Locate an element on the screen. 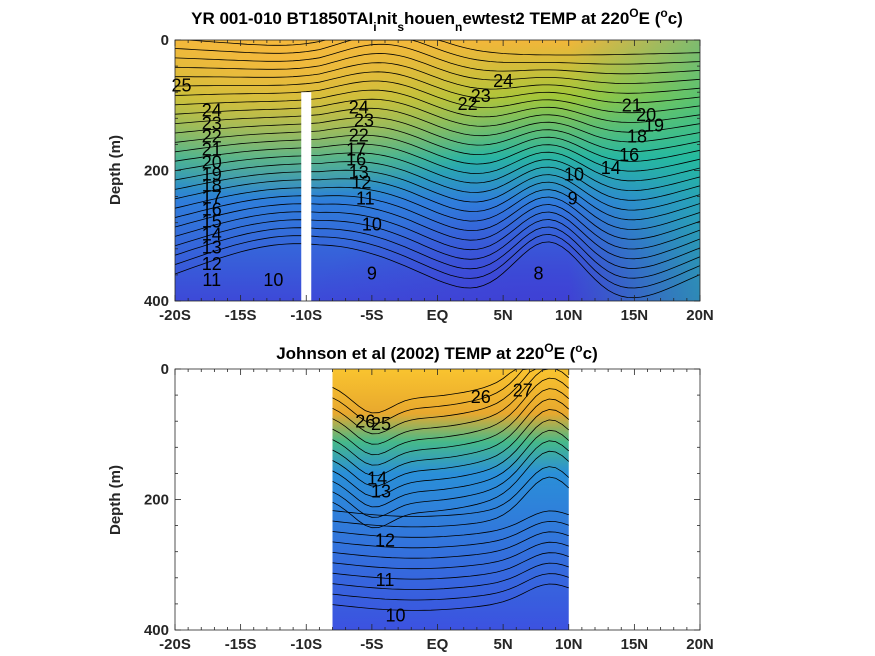  x-tick-label: -10S is located at coordinates (306, 315).